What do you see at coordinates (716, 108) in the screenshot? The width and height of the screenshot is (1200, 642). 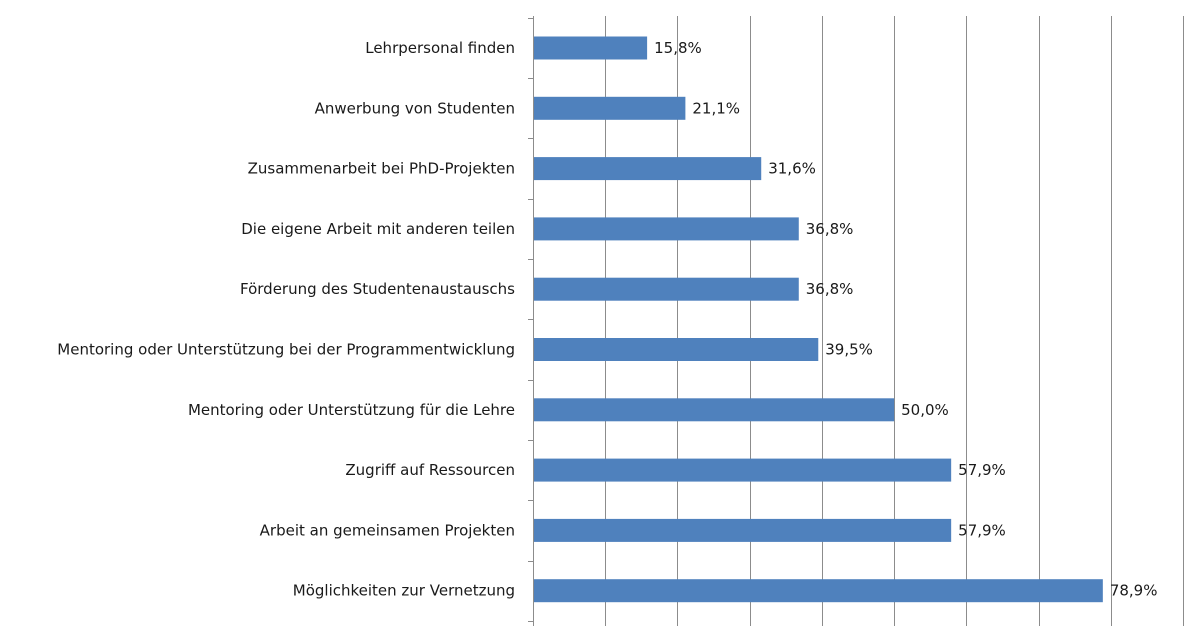 I see `data-label: 21,1%` at bounding box center [716, 108].